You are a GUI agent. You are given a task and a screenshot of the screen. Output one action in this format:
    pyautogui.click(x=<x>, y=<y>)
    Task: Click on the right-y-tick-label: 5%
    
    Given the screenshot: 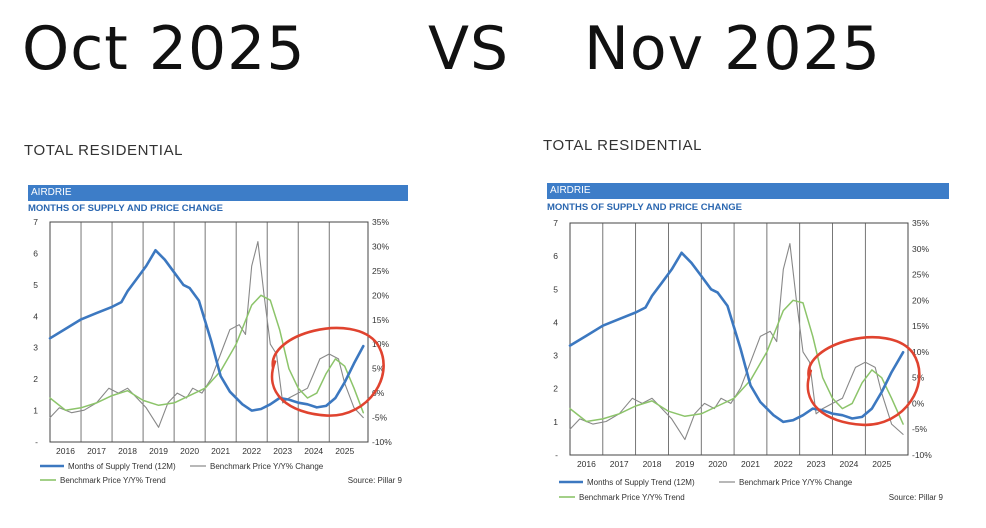 What is the action you would take?
    pyautogui.click(x=378, y=369)
    